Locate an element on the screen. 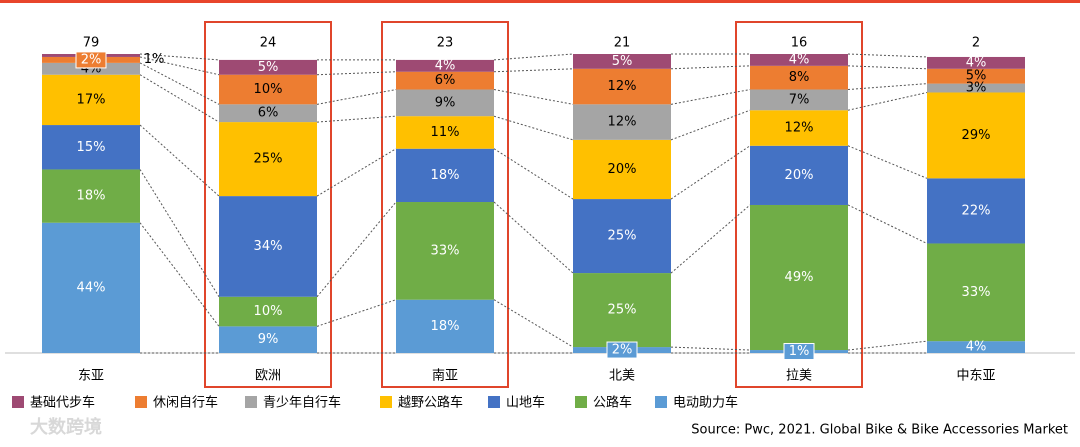  value-label: 20% is located at coordinates (622, 169).